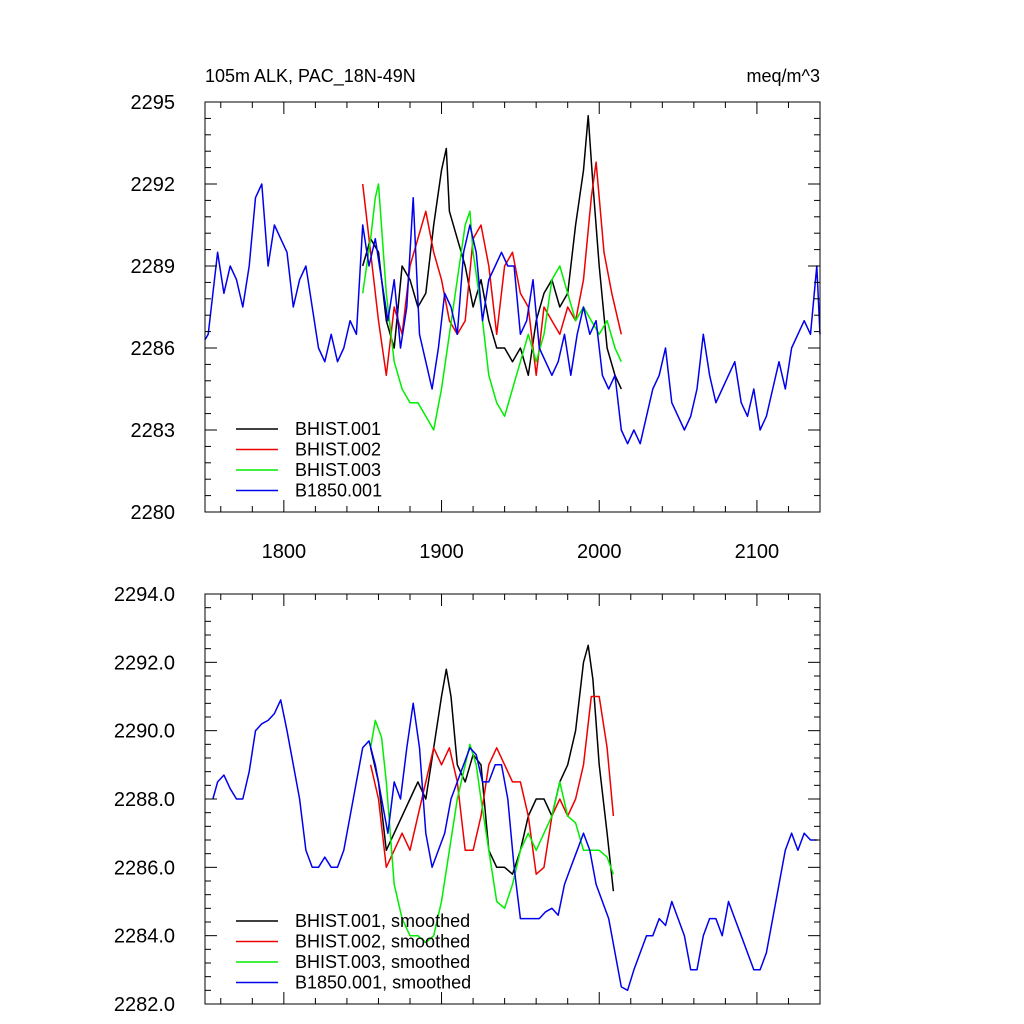 The width and height of the screenshot is (1024, 1024). I want to click on y-tick-label: 2286, so click(153, 349).